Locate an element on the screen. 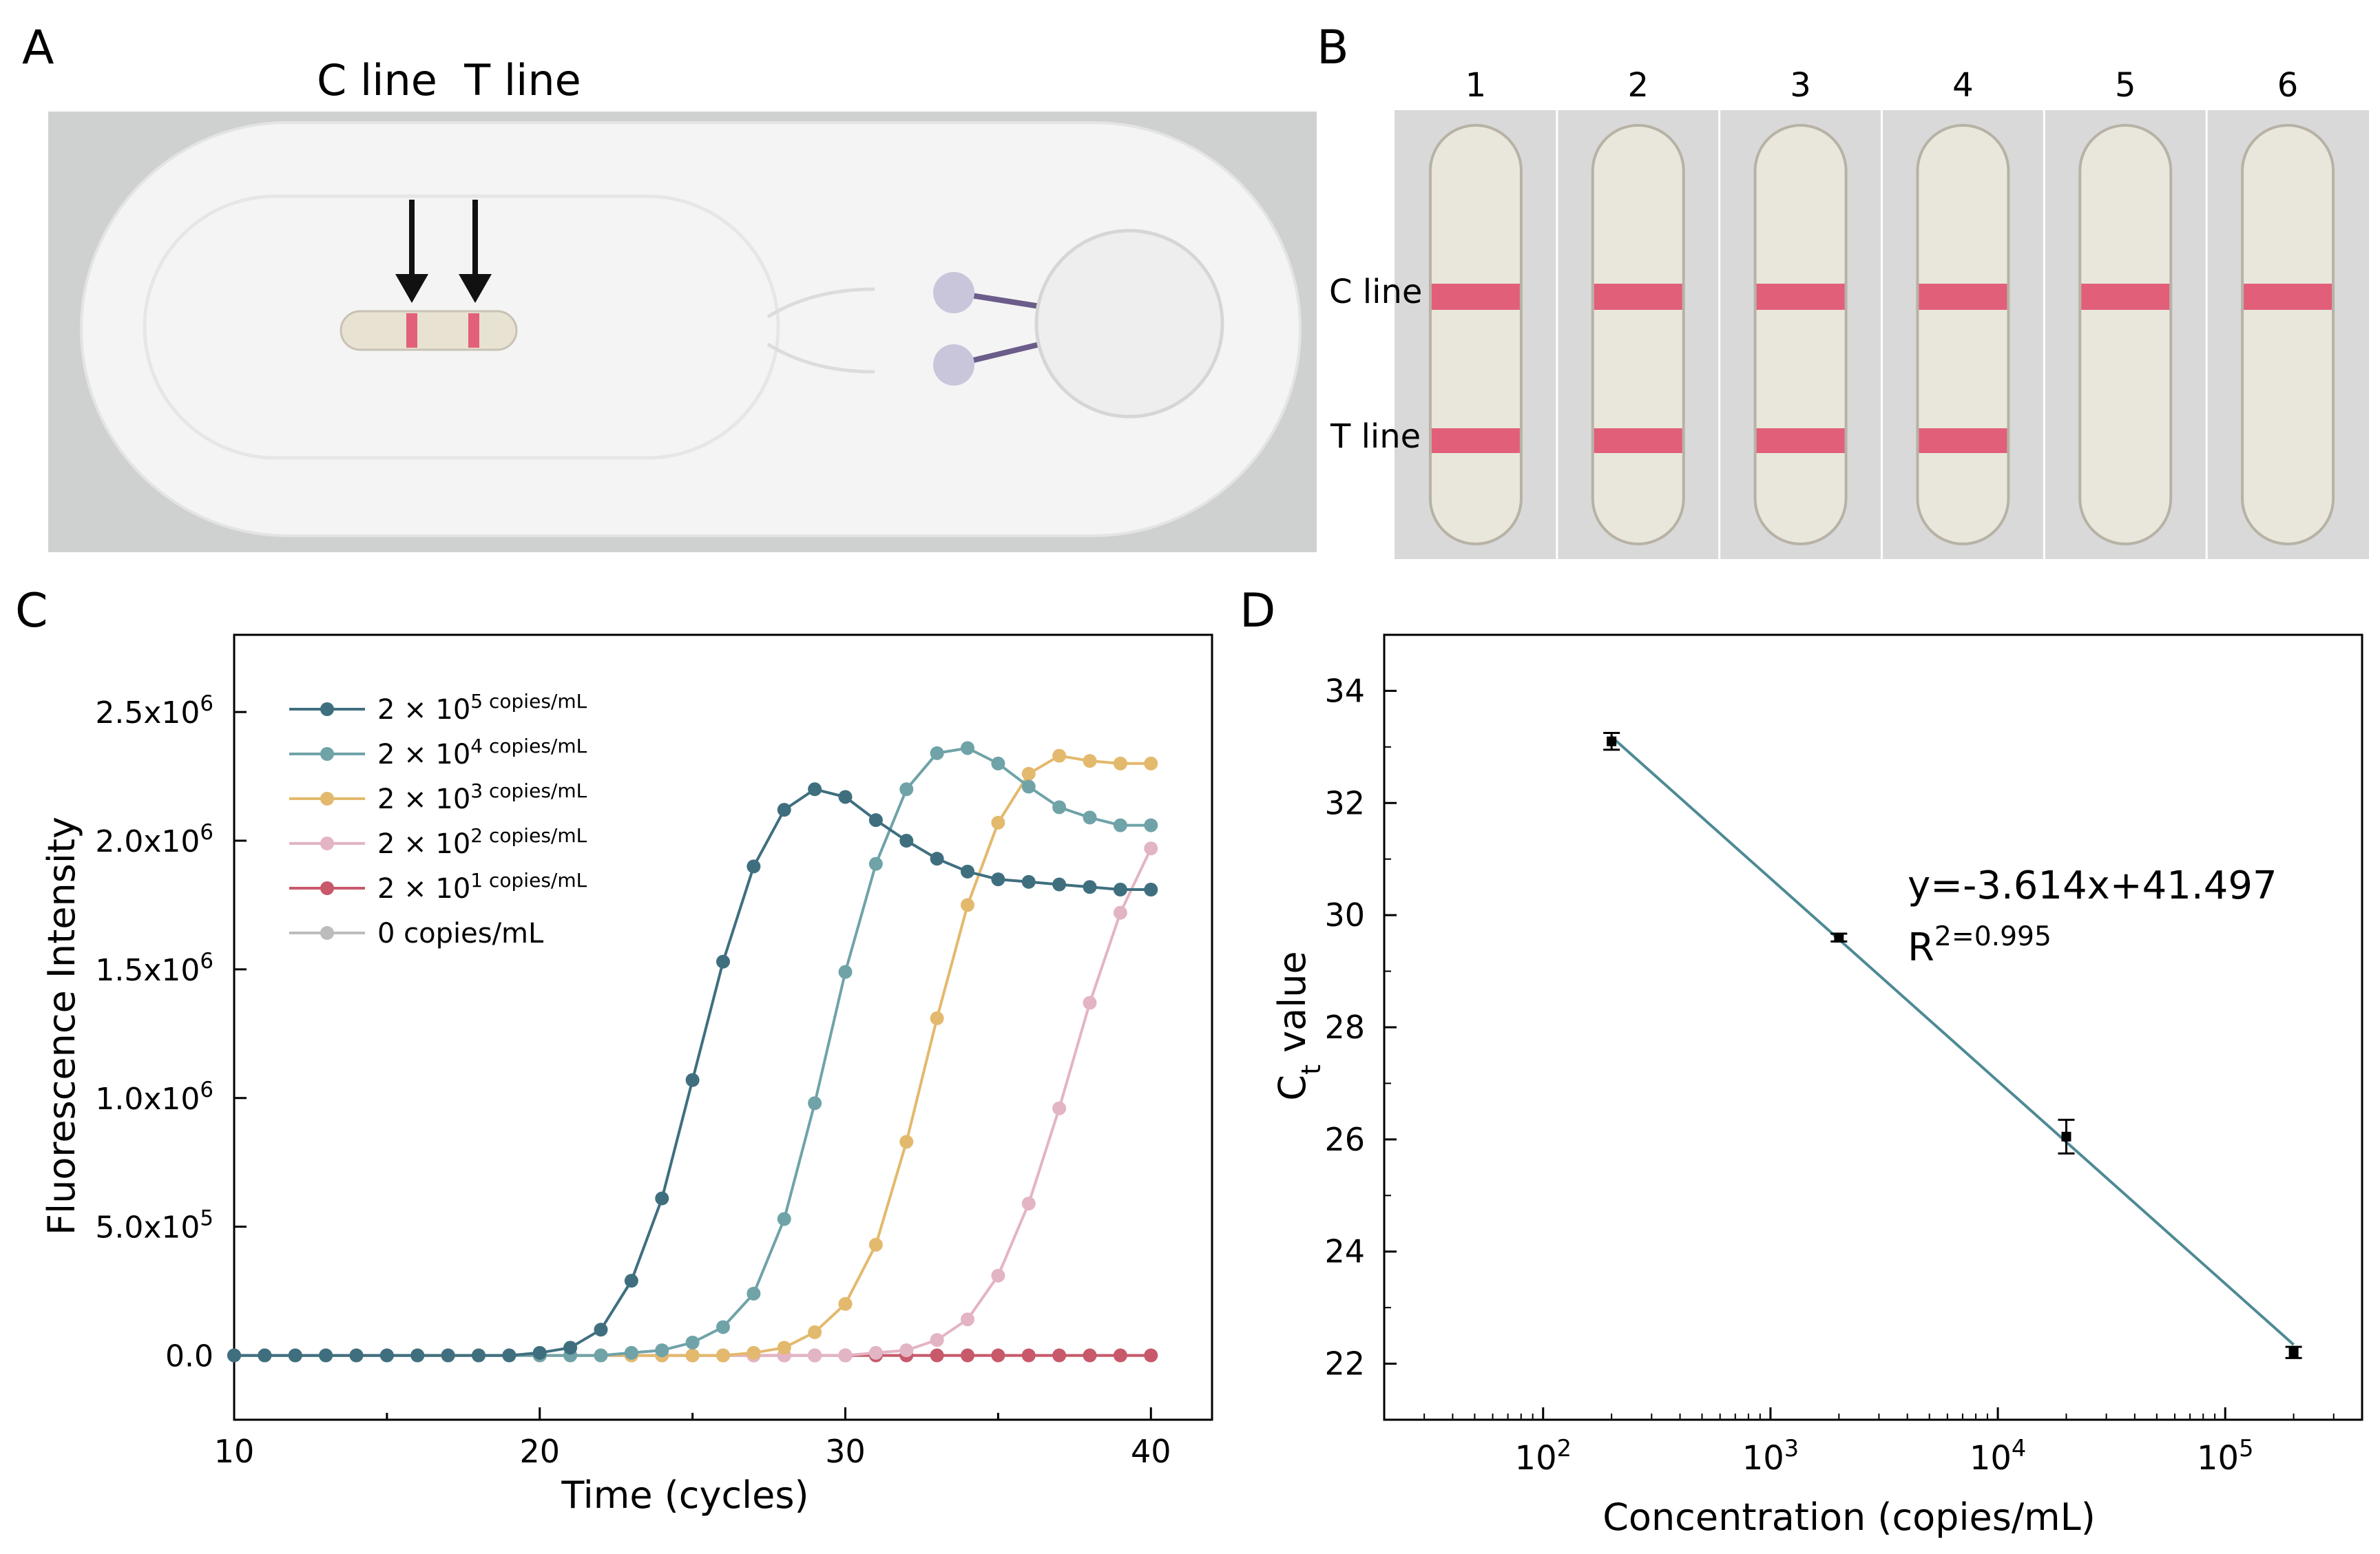  chart-d-x-tick-label: 10² is located at coordinates (1543, 1456).